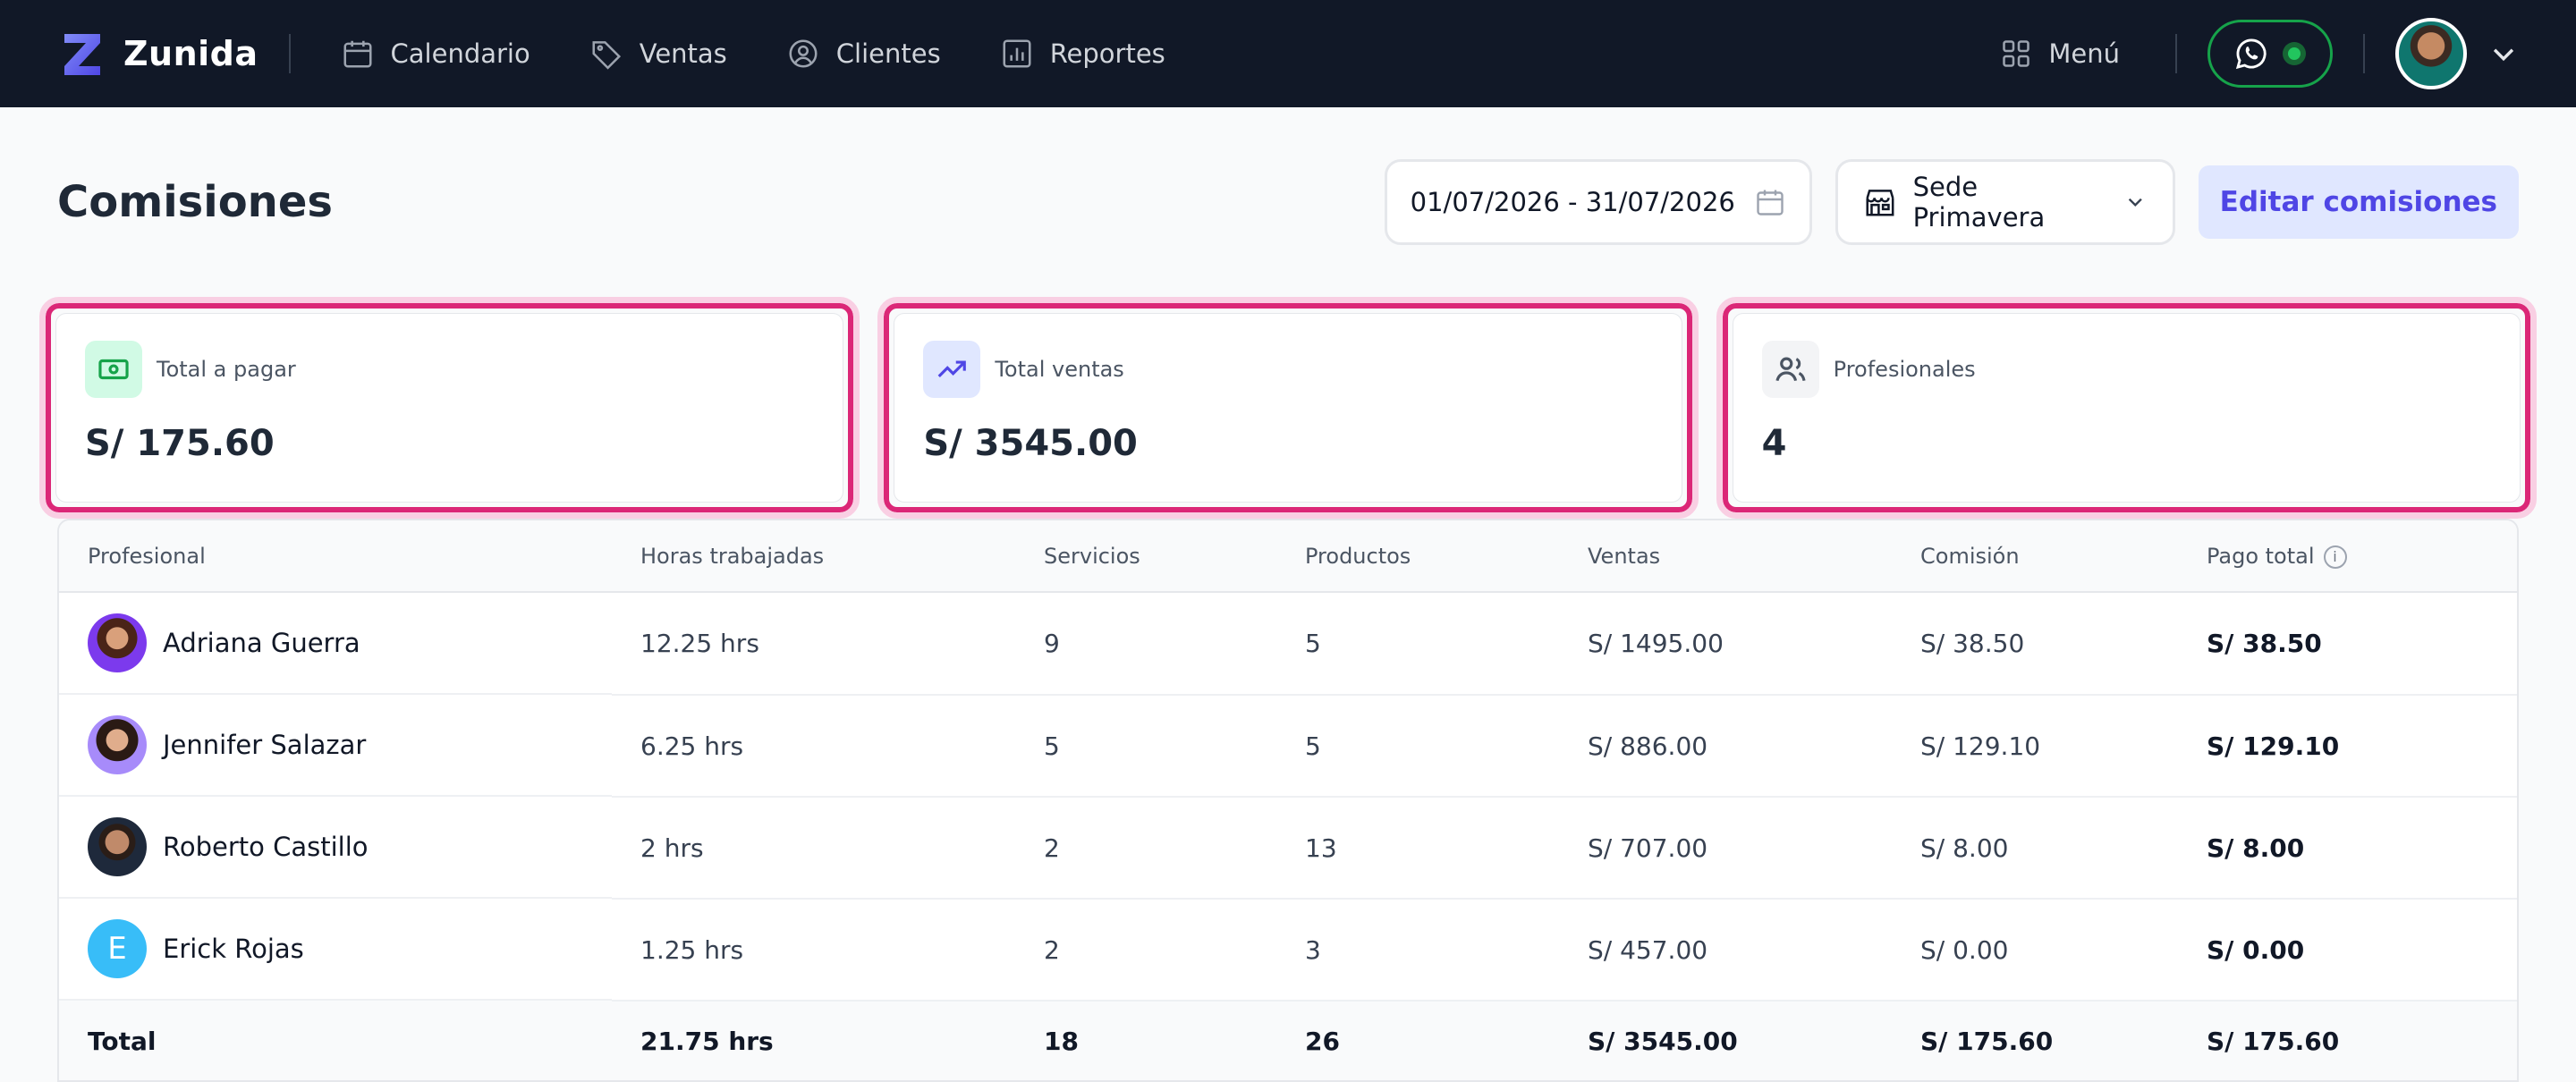  I want to click on main-nav: Calendario Ventas Clientes Reportes, so click(753, 54).